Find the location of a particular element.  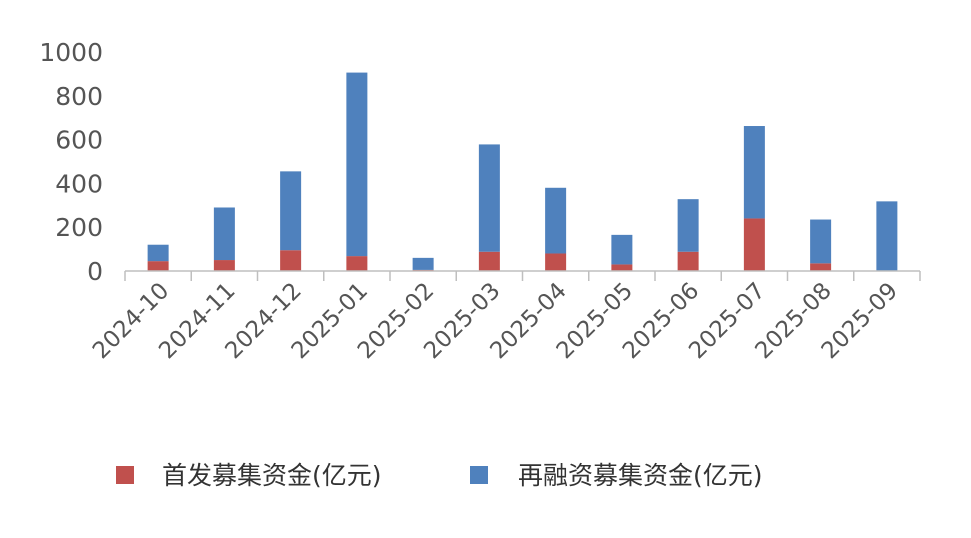

y-tick-label: 200 is located at coordinates (79, 227).